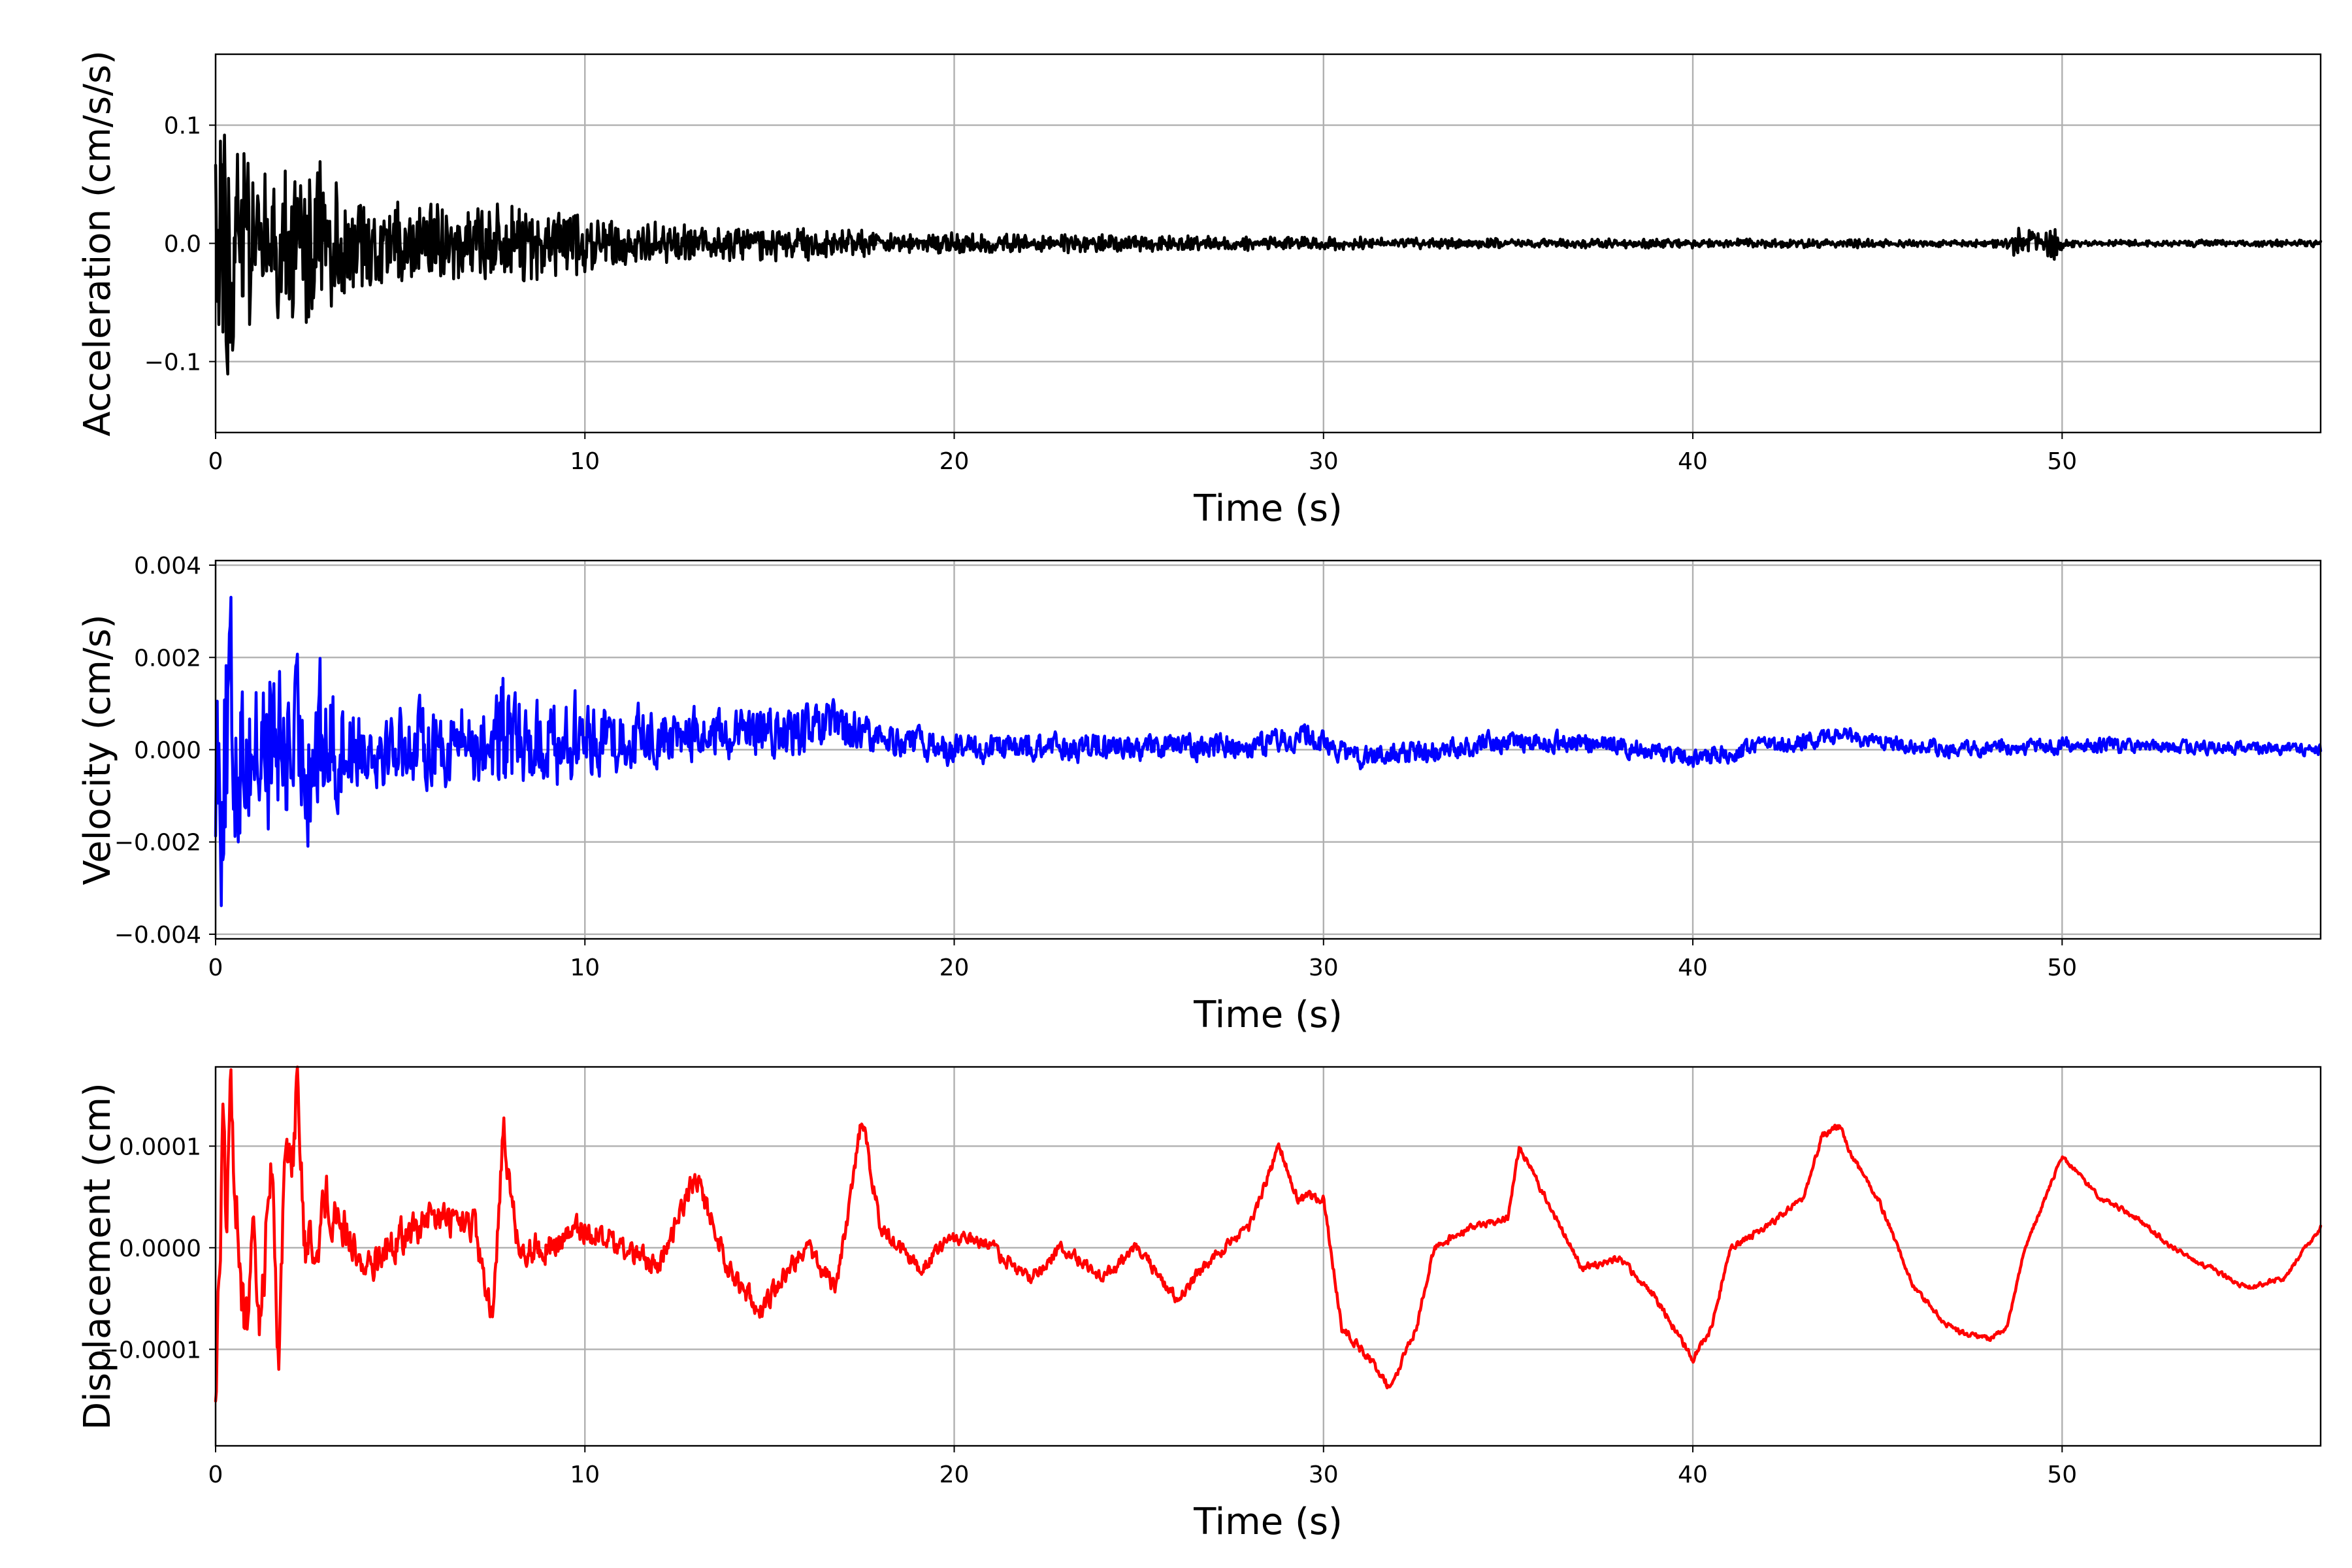 Image resolution: width=2352 pixels, height=1568 pixels. Describe the element at coordinates (97, 1256) in the screenshot. I see `displacement-y-axis-label: Displacement (cm)` at that location.